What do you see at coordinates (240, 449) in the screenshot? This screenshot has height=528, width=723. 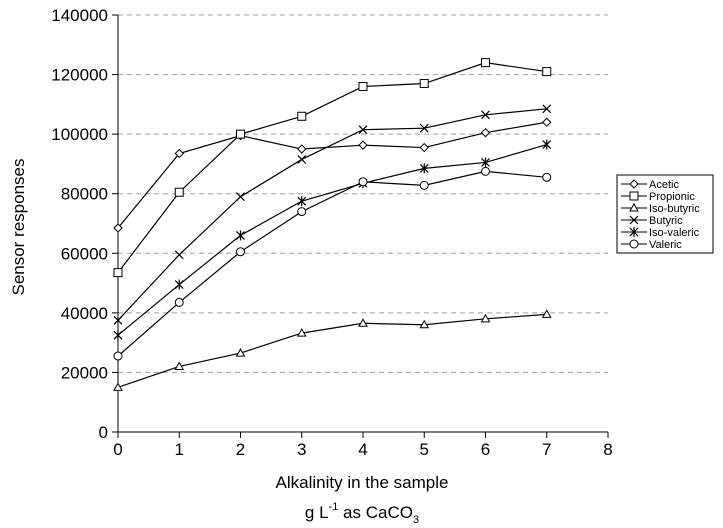 I see `x-tick-label-2: 2` at bounding box center [240, 449].